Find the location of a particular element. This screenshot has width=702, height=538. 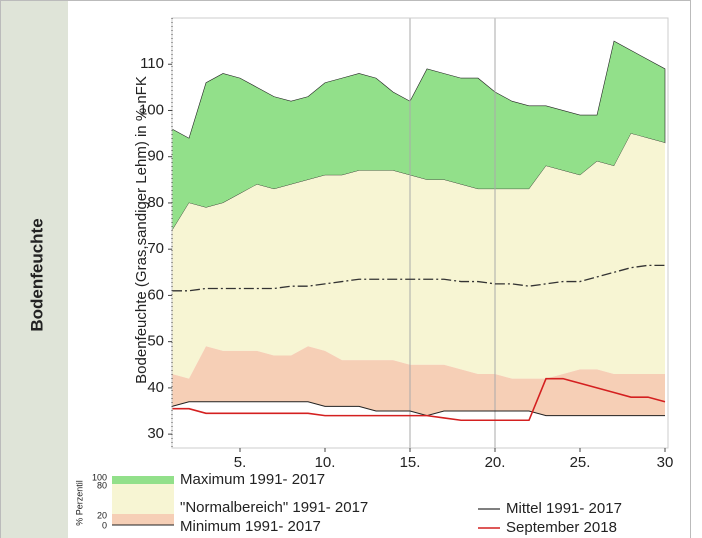

band-area is located at coordinates (418, 381).